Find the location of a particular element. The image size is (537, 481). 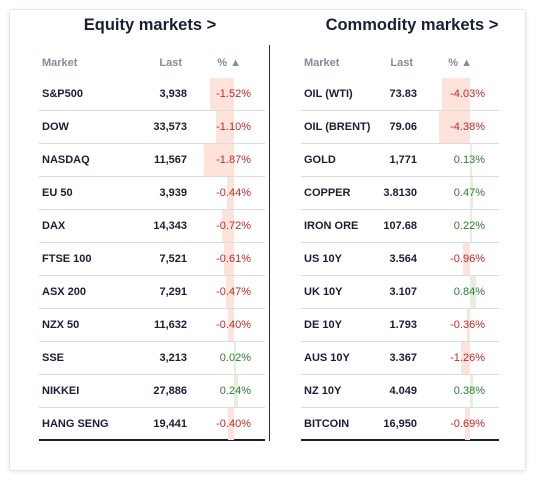

table-row: AUS 10Y 3.367 -1.26% is located at coordinates (400, 358).